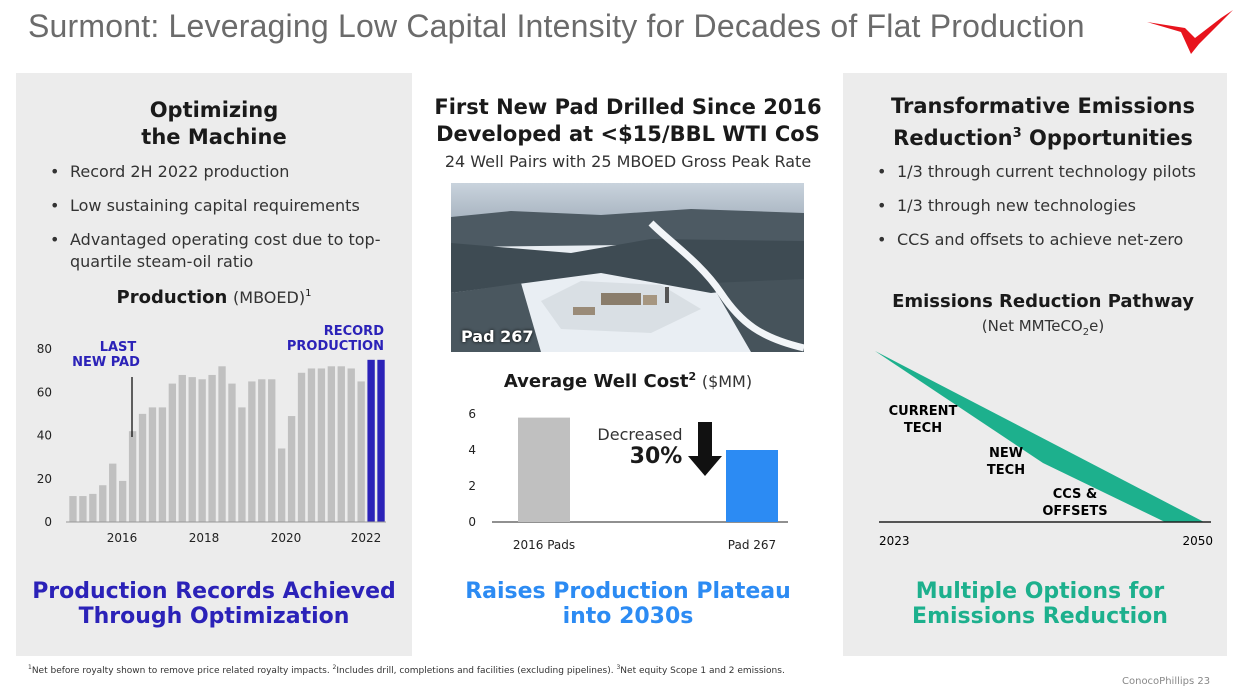  Describe the element at coordinates (923, 428) in the screenshot. I see `current-tech-label-2: TECH` at that location.